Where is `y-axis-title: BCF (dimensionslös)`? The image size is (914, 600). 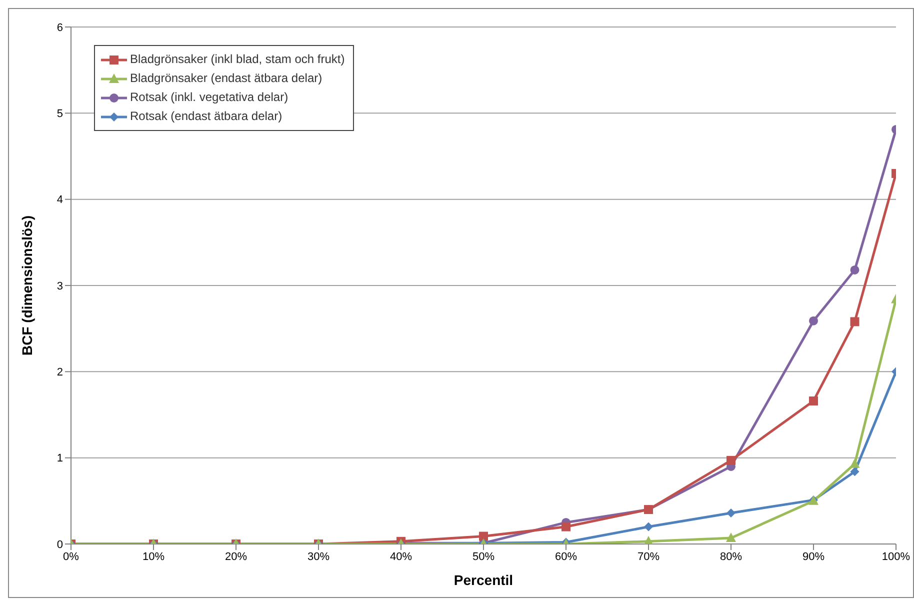
y-axis-title: BCF (dimensionslös) is located at coordinates (26, 285).